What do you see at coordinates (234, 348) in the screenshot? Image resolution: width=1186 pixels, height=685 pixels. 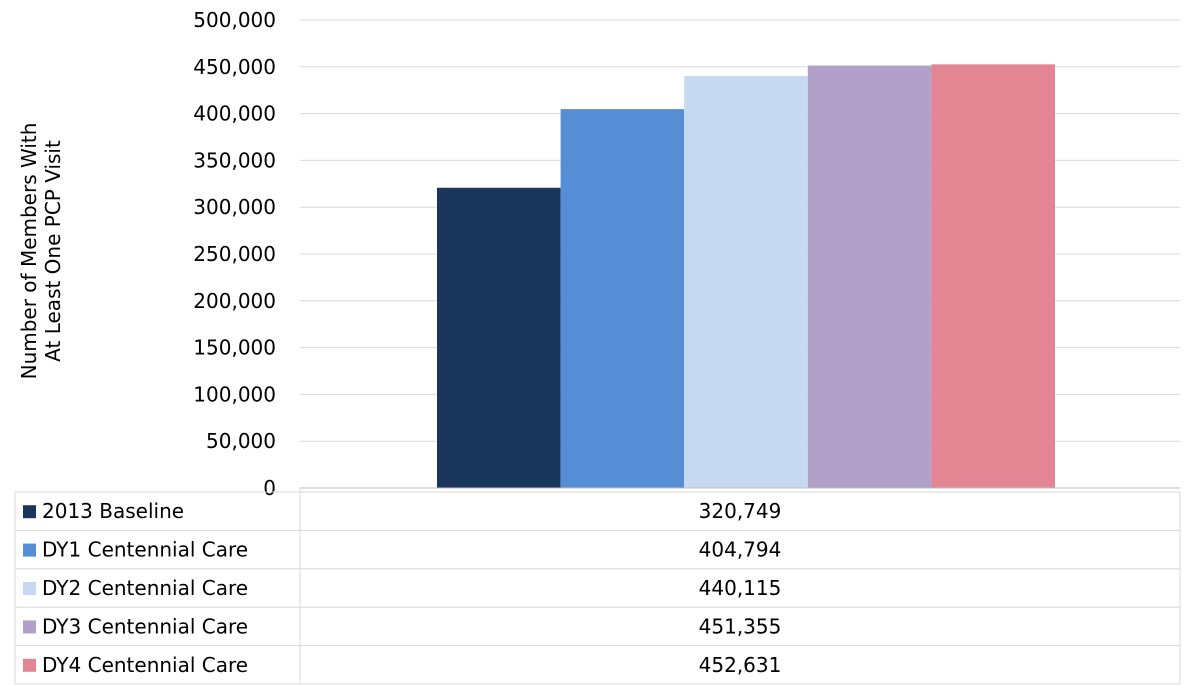 I see `y-tick-label: 150,000` at bounding box center [234, 348].